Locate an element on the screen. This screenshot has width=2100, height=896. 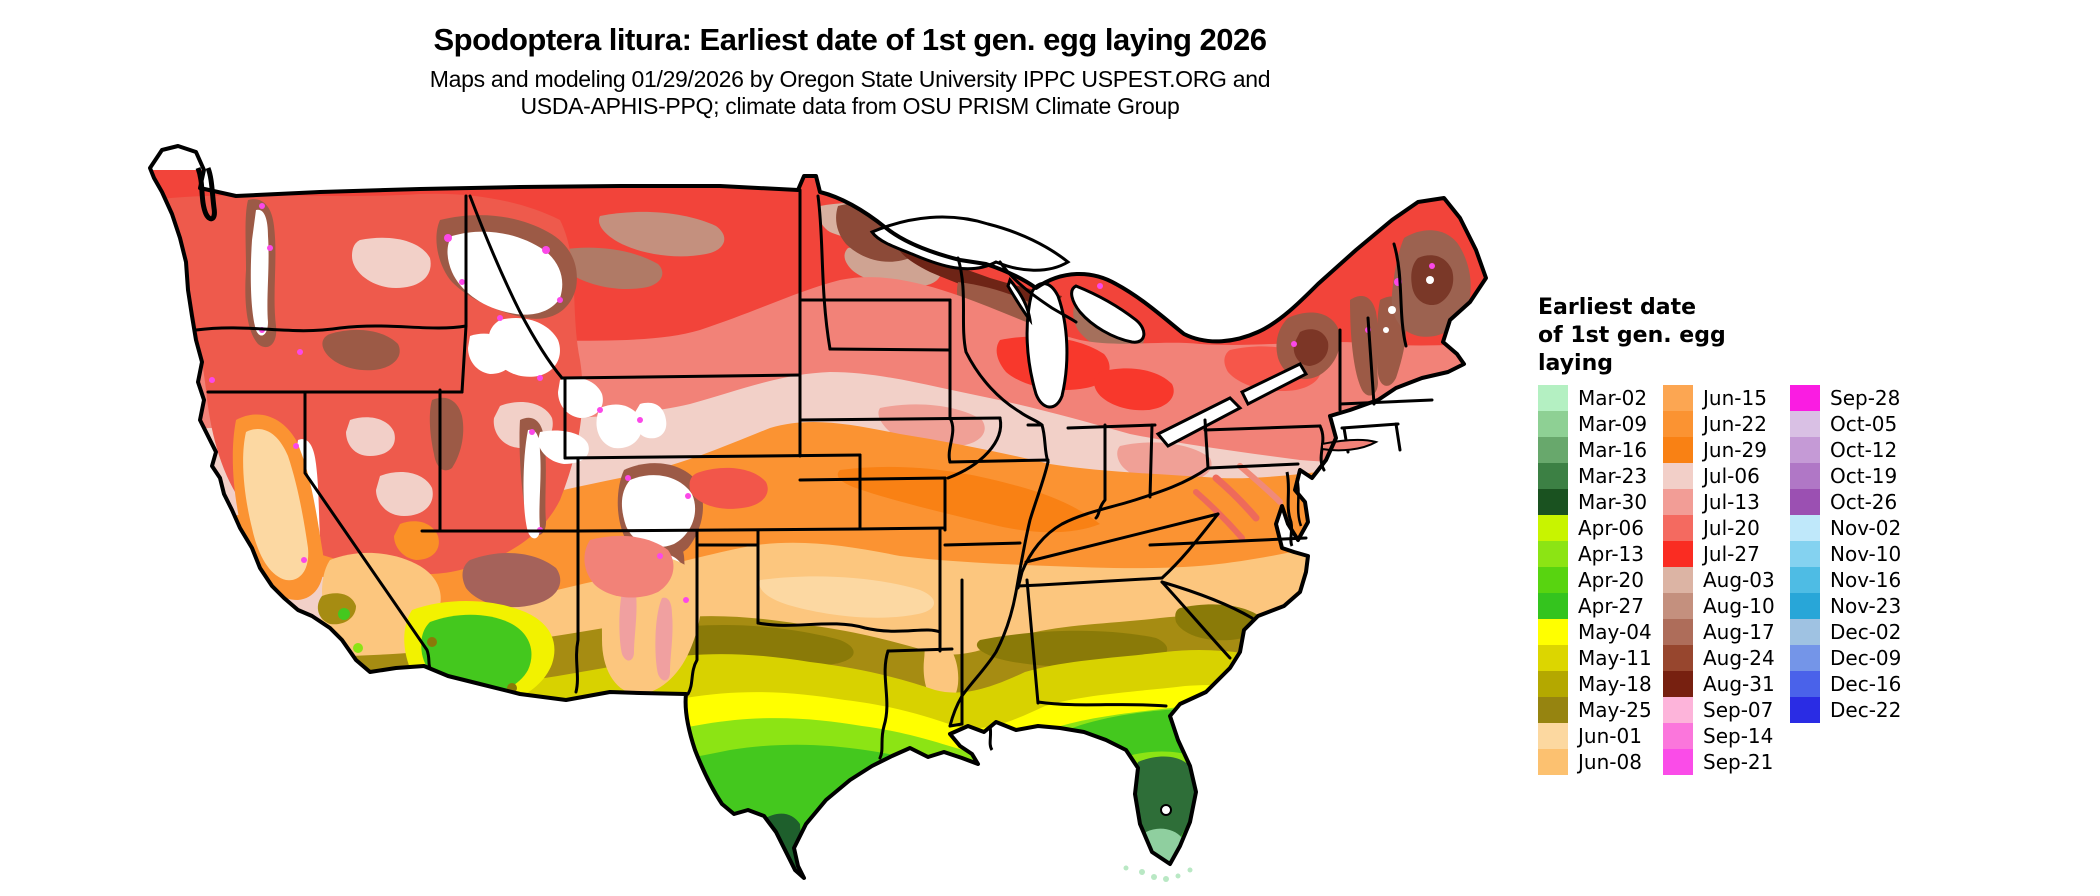
legend-label: Jun-29 is located at coordinates (1735, 450).